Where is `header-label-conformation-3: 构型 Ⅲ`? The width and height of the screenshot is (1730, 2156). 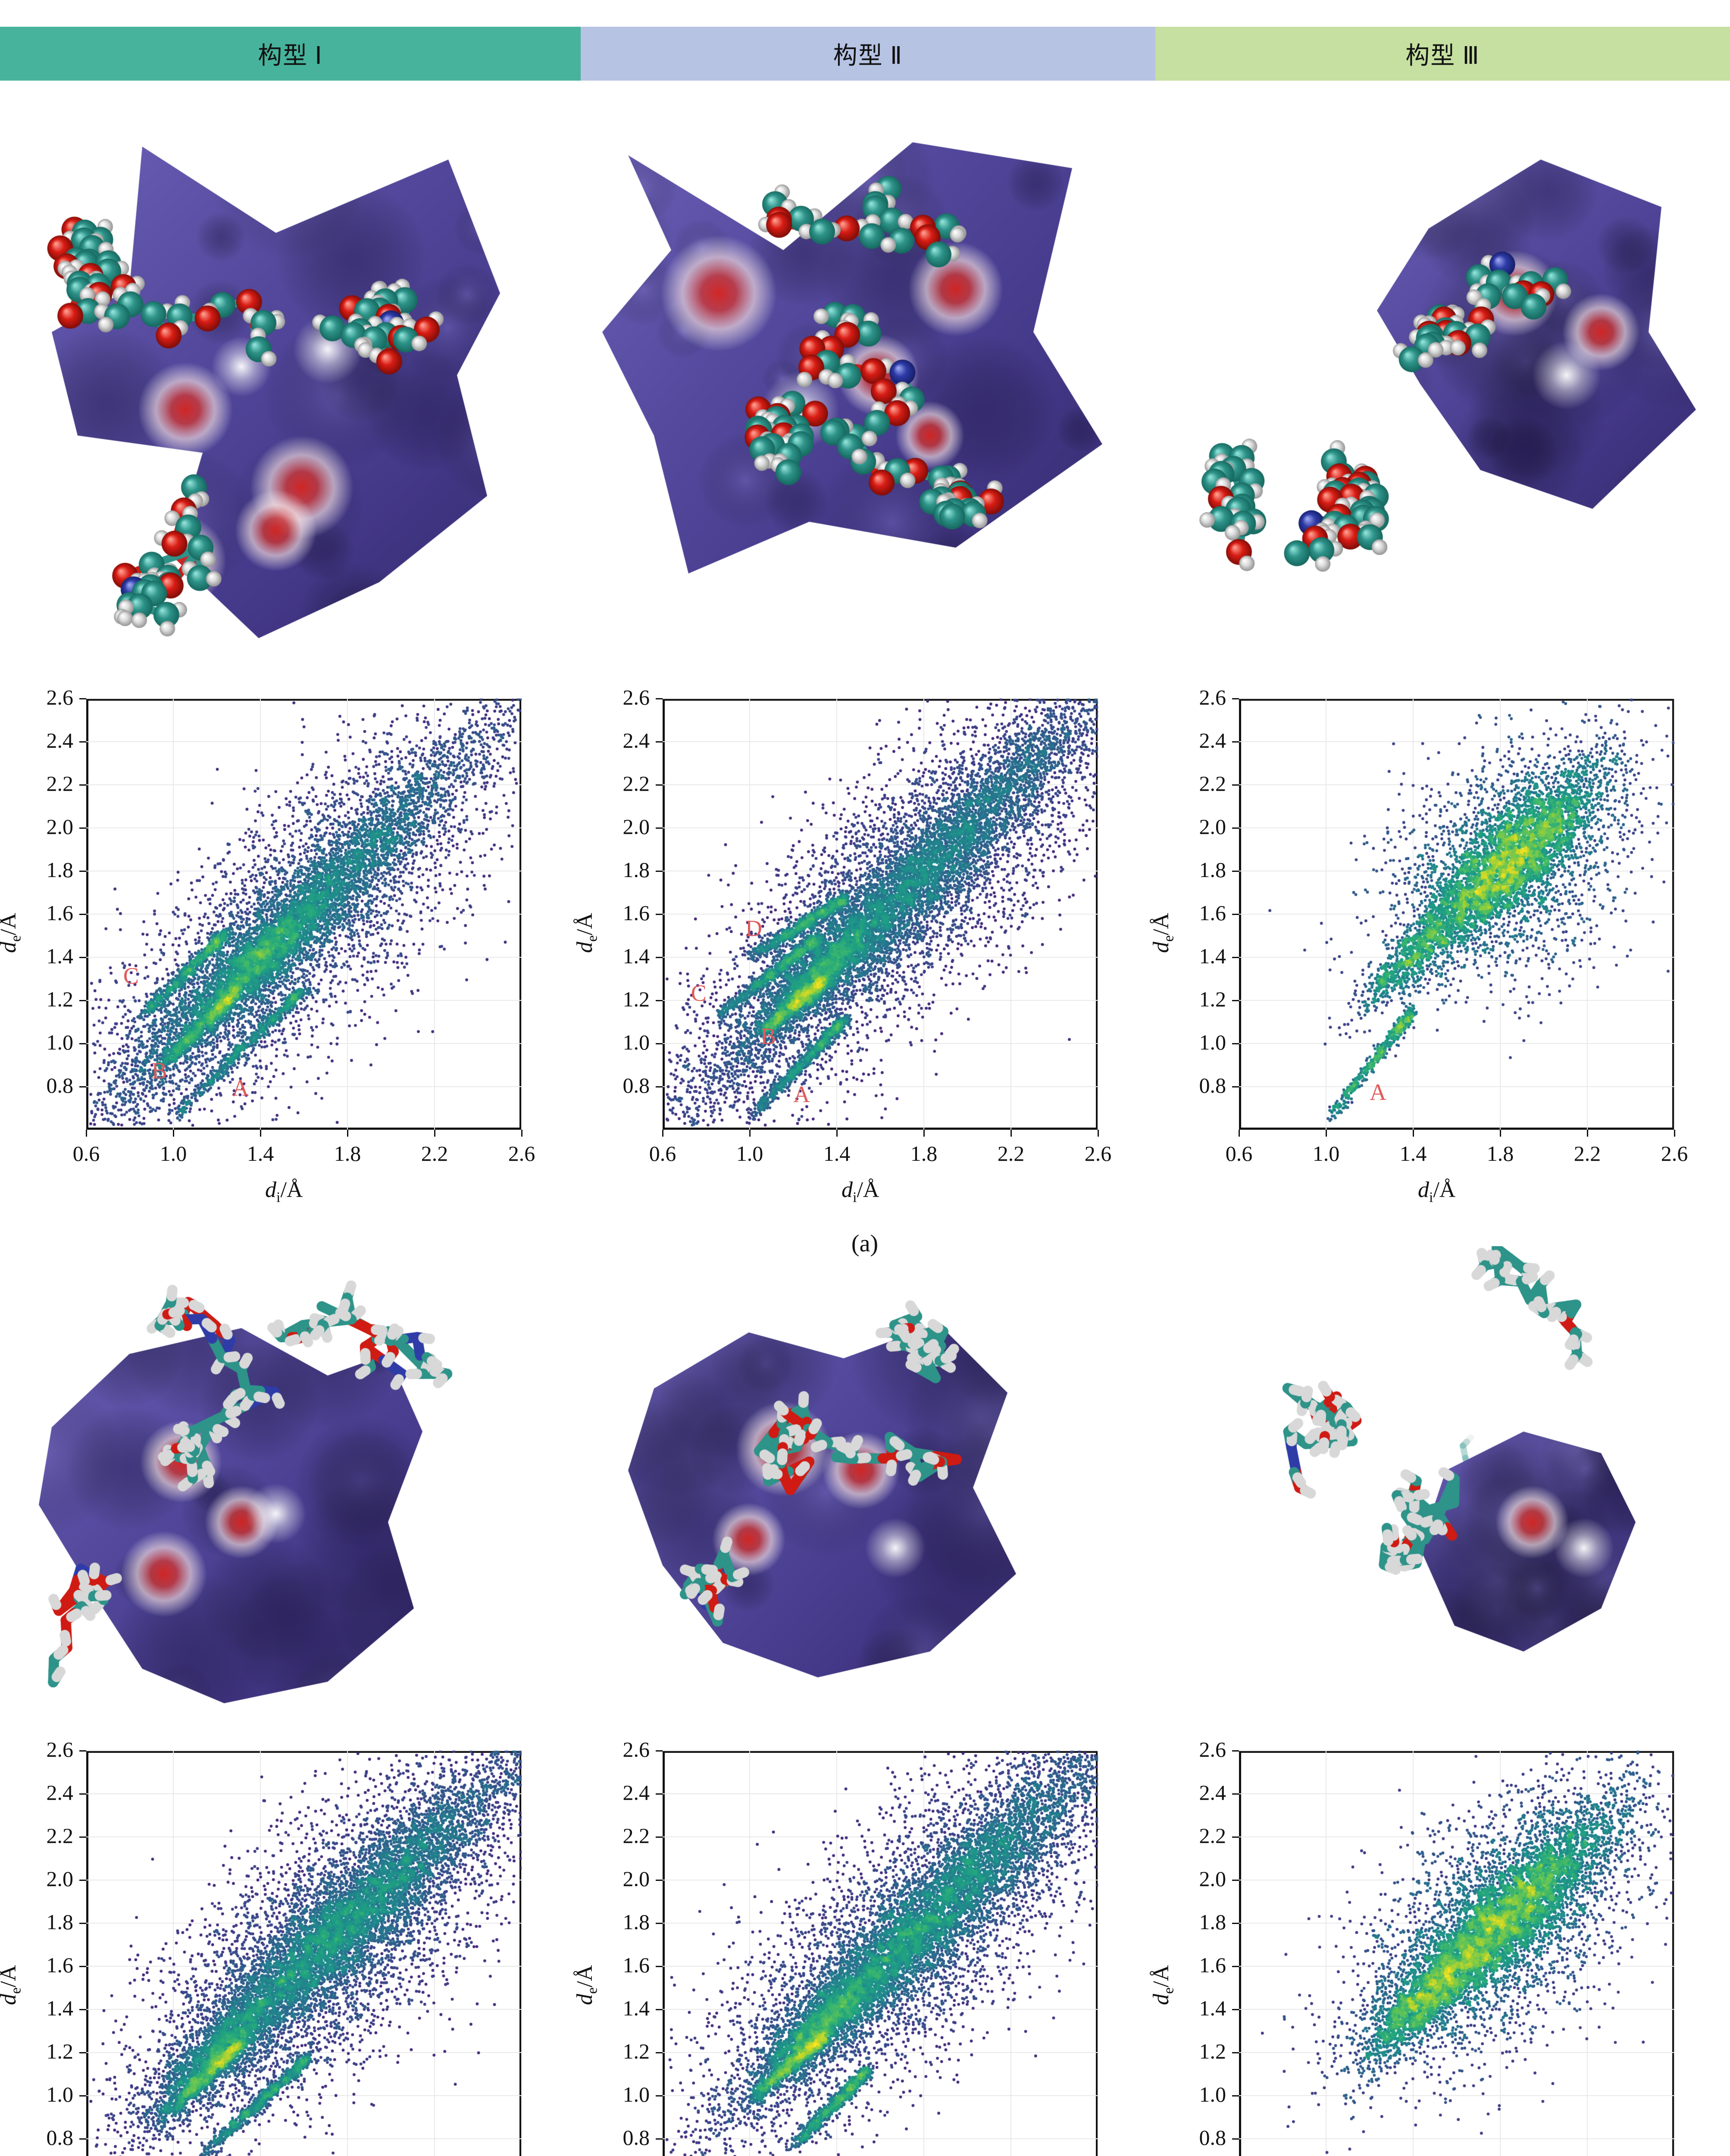 header-label-conformation-3: 构型 Ⅲ is located at coordinates (1442, 56).